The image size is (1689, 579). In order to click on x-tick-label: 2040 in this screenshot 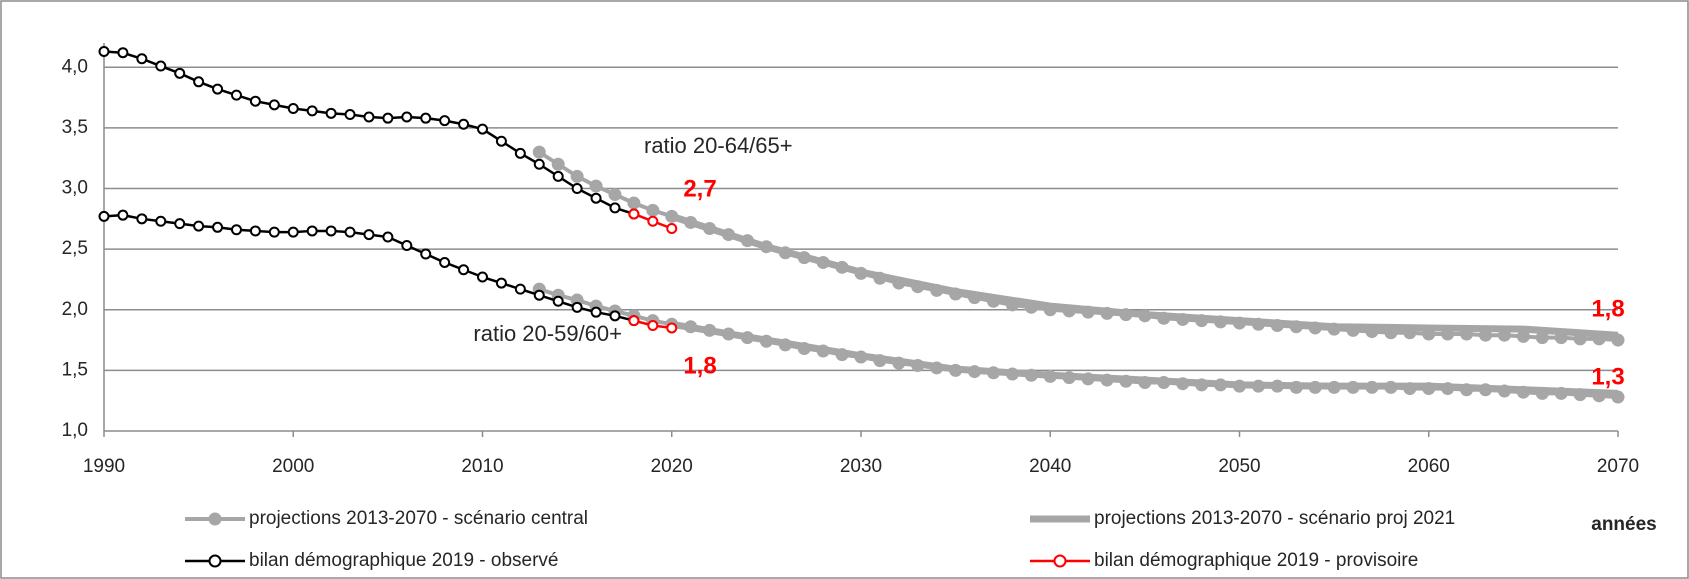, I will do `click(1050, 466)`.